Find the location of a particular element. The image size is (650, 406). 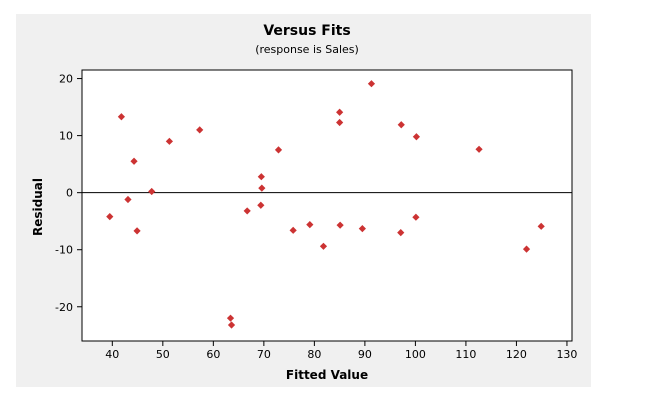

y-tick-label: -20 is located at coordinates (64, 307).